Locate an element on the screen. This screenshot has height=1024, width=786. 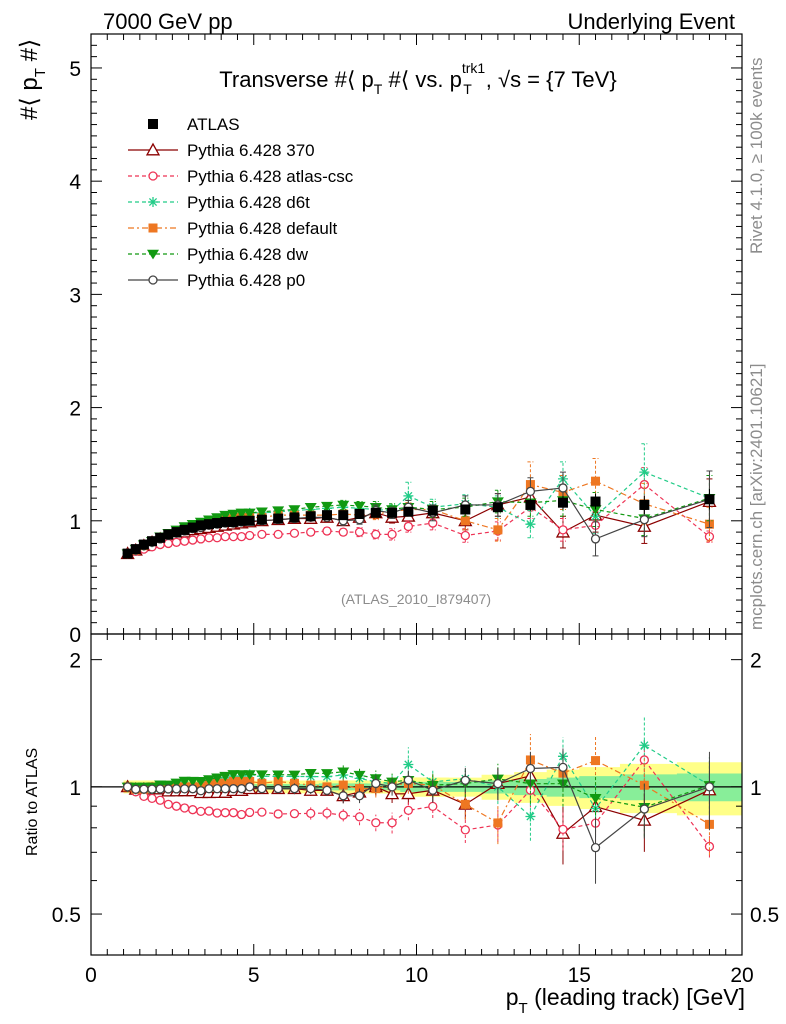
ratio-y-tick-label-right: 1 is located at coordinates (756, 788).